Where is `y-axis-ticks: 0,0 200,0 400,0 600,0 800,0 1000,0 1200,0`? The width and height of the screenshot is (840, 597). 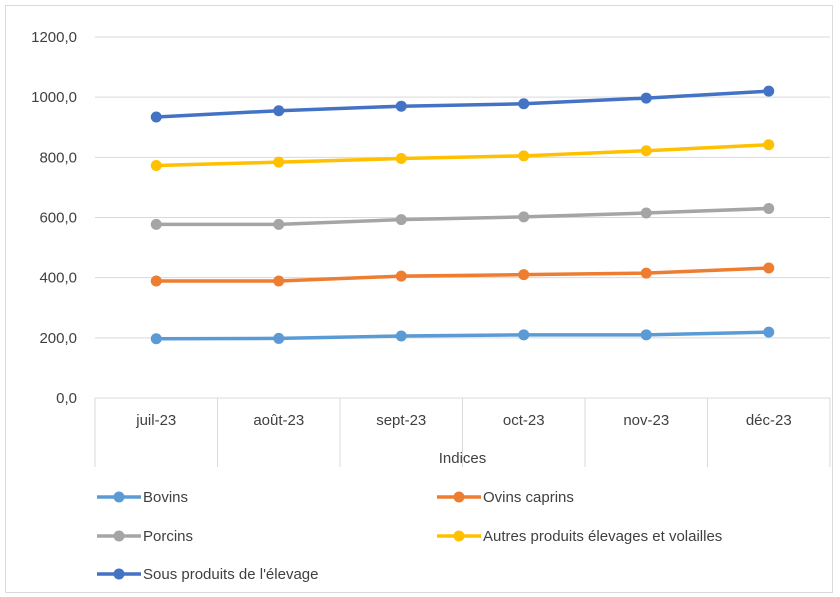
y-axis-ticks: 0,0 200,0 400,0 600,0 800,0 1000,0 1200,0 is located at coordinates (54, 218).